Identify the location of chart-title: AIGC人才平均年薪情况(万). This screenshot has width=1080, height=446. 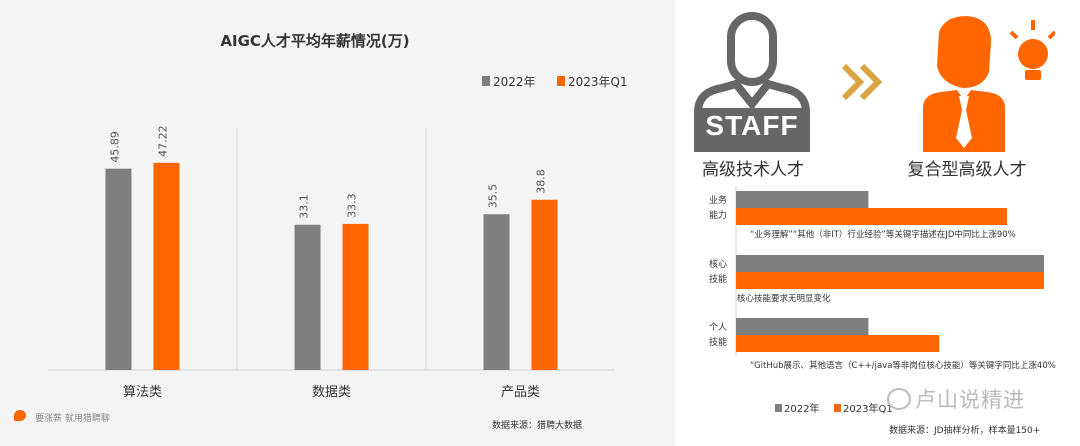
(314, 41).